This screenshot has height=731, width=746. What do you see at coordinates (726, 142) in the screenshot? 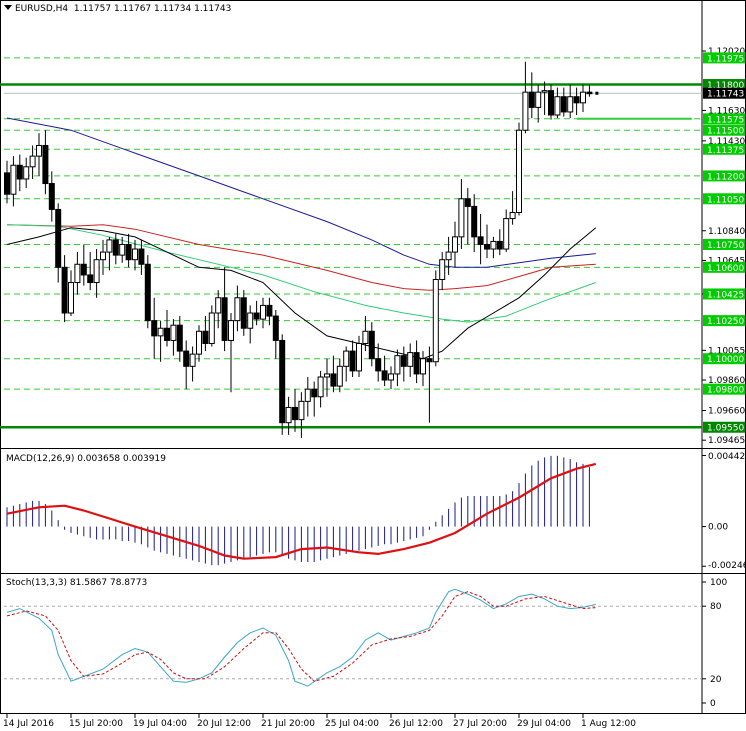
I see `y-tick-label: 1.11430` at bounding box center [726, 142].